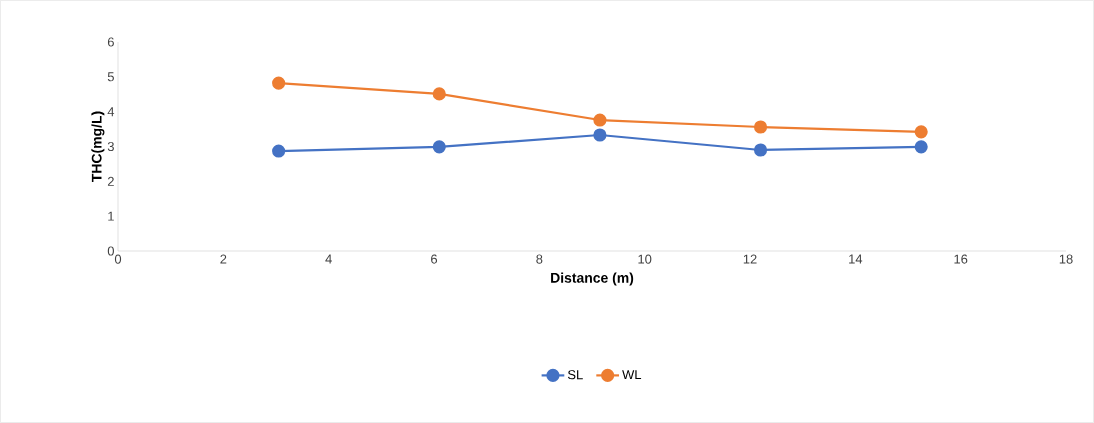  Describe the element at coordinates (632, 375) in the screenshot. I see `legend-label: WL` at that location.